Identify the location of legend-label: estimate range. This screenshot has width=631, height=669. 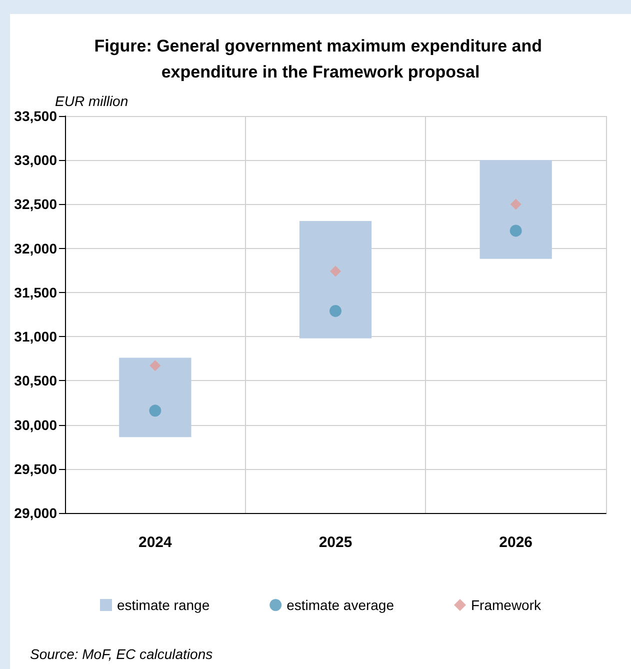
(163, 605).